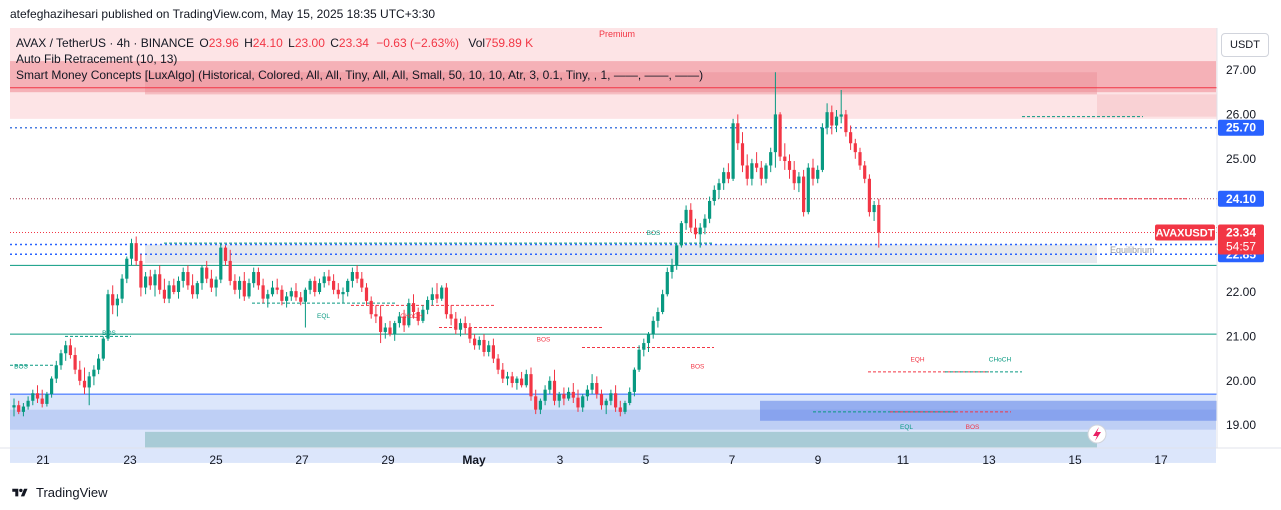  Describe the element at coordinates (43, 460) in the screenshot. I see `x-tick-label: 21` at that location.